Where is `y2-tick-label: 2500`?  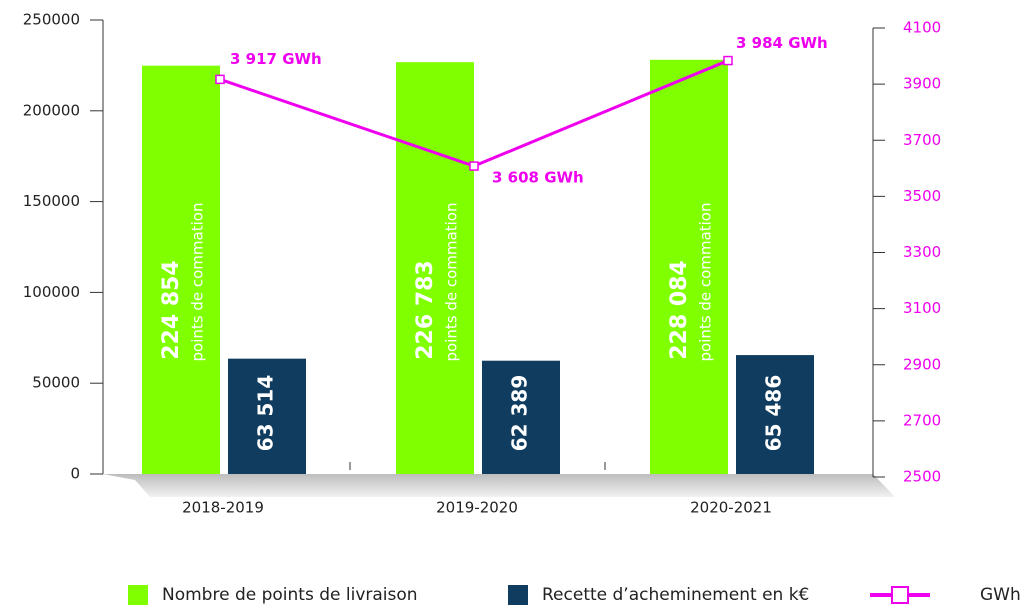
y2-tick-label: 2500 is located at coordinates (922, 477).